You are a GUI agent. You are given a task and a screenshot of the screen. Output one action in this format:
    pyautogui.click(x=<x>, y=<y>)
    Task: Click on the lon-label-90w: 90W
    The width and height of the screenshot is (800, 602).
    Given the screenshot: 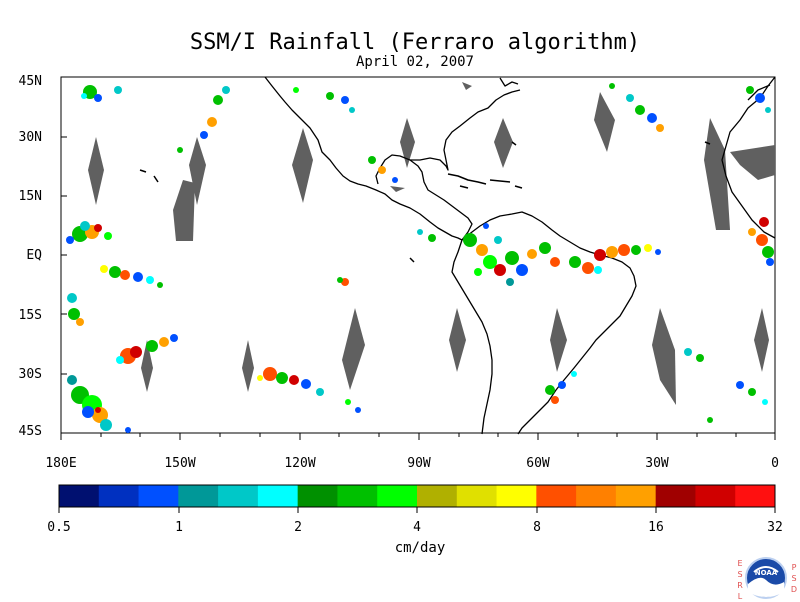 What is the action you would take?
    pyautogui.click(x=419, y=463)
    